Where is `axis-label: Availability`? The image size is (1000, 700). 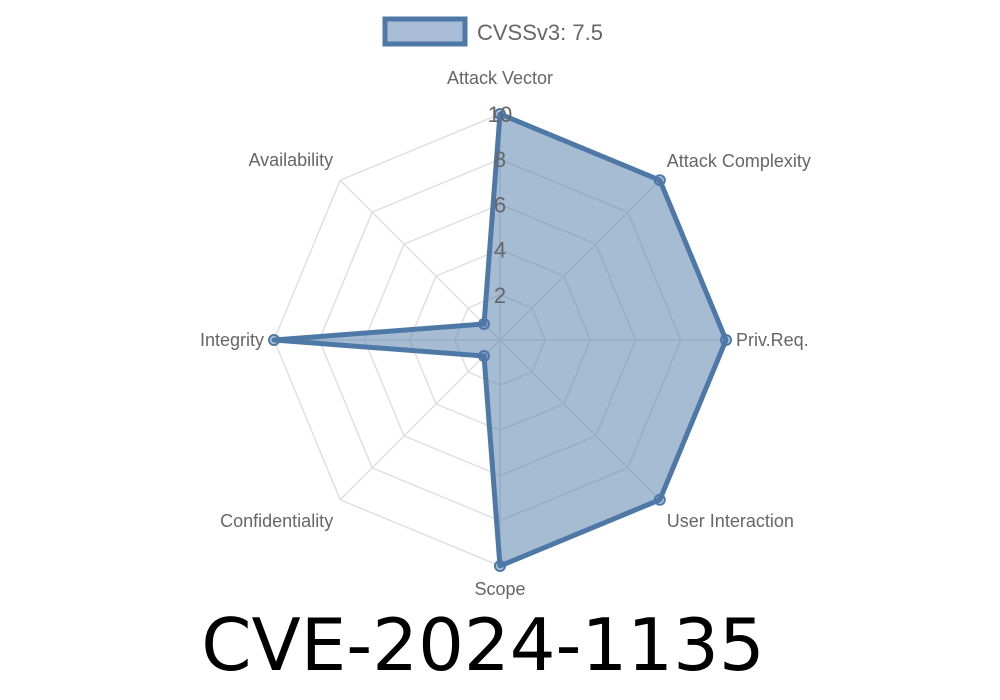 axis-label: Availability is located at coordinates (290, 160).